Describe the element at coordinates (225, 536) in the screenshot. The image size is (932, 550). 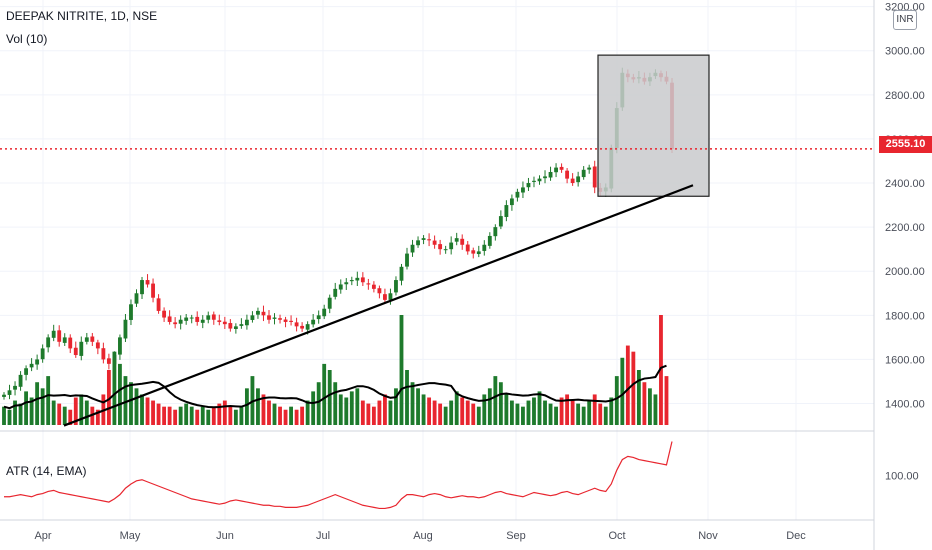
I see `x-tick-label: Jun` at that location.